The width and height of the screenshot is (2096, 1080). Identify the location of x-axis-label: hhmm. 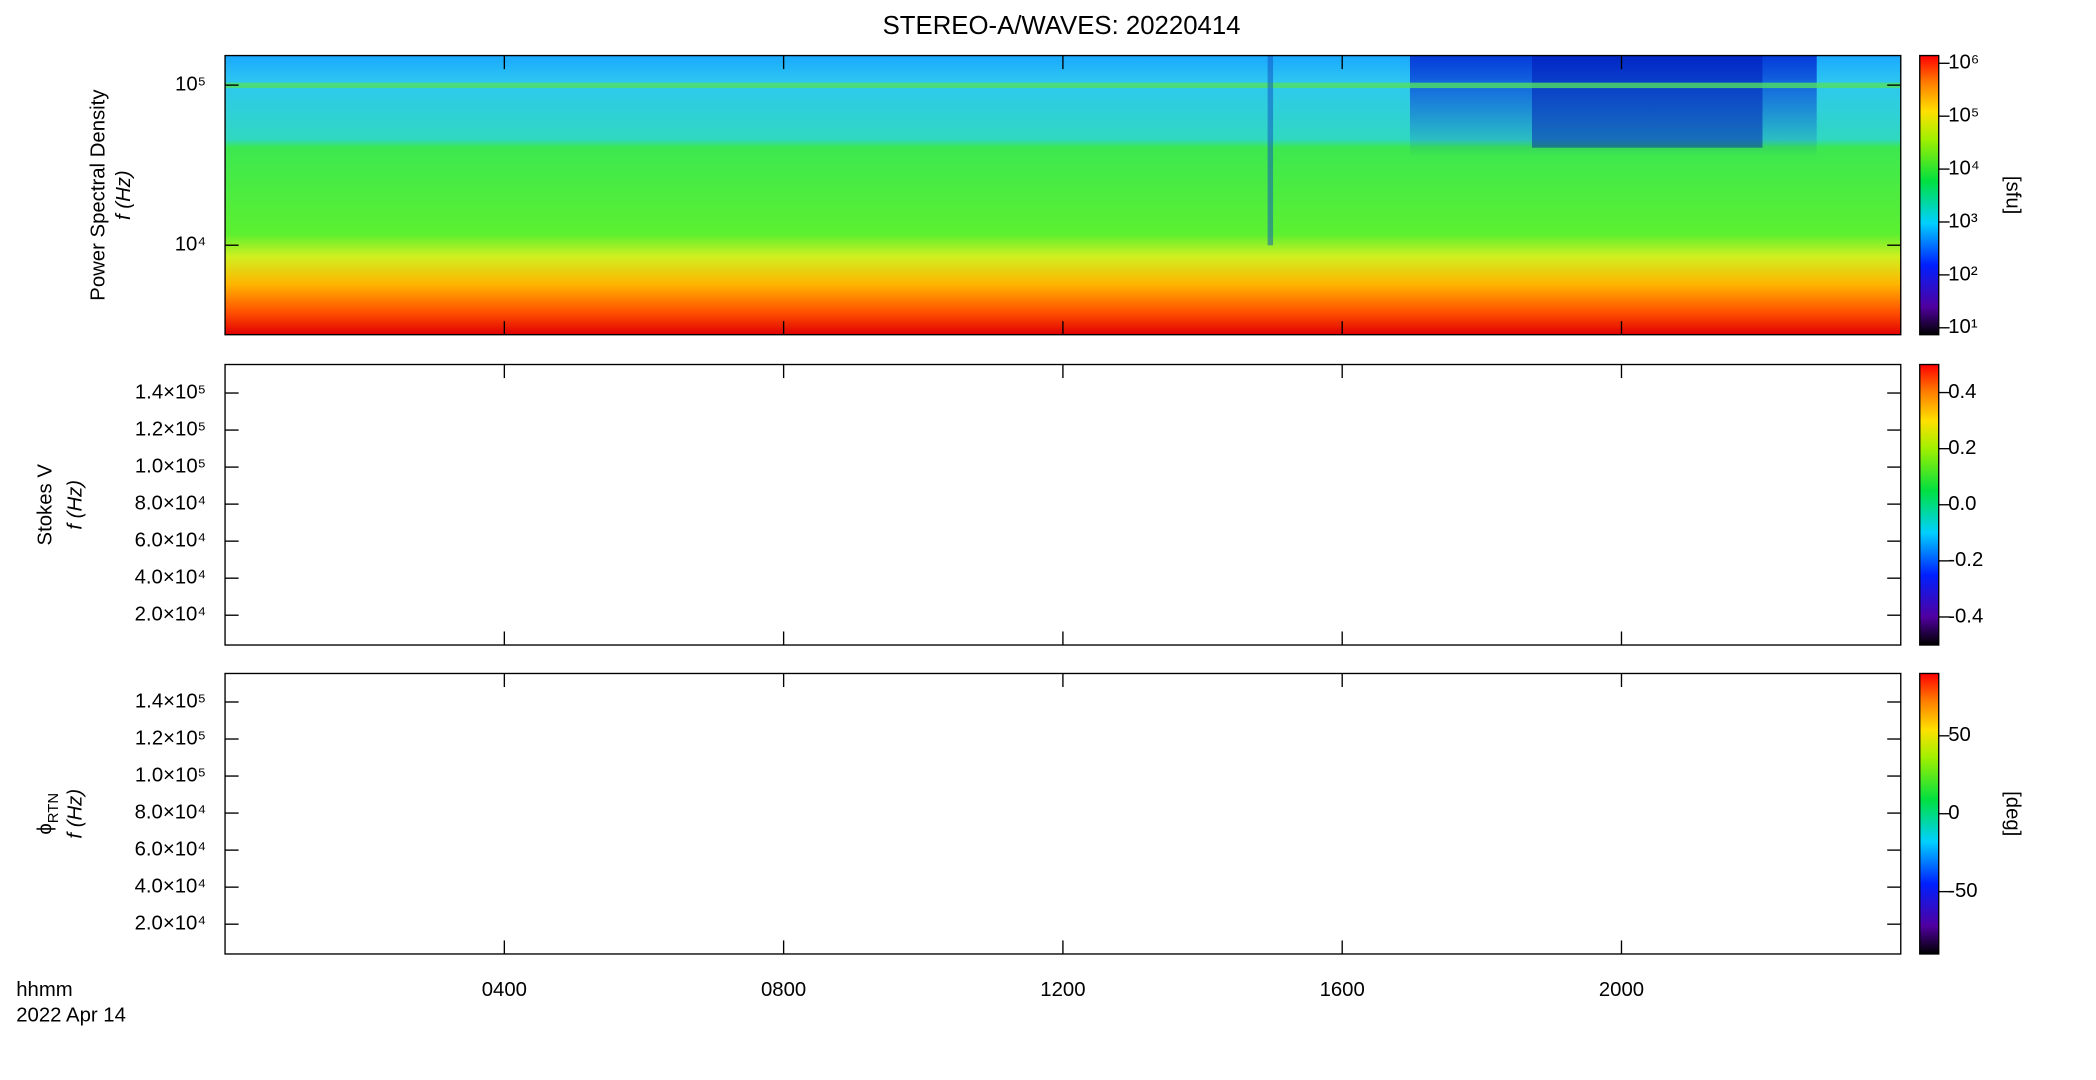
(44, 990).